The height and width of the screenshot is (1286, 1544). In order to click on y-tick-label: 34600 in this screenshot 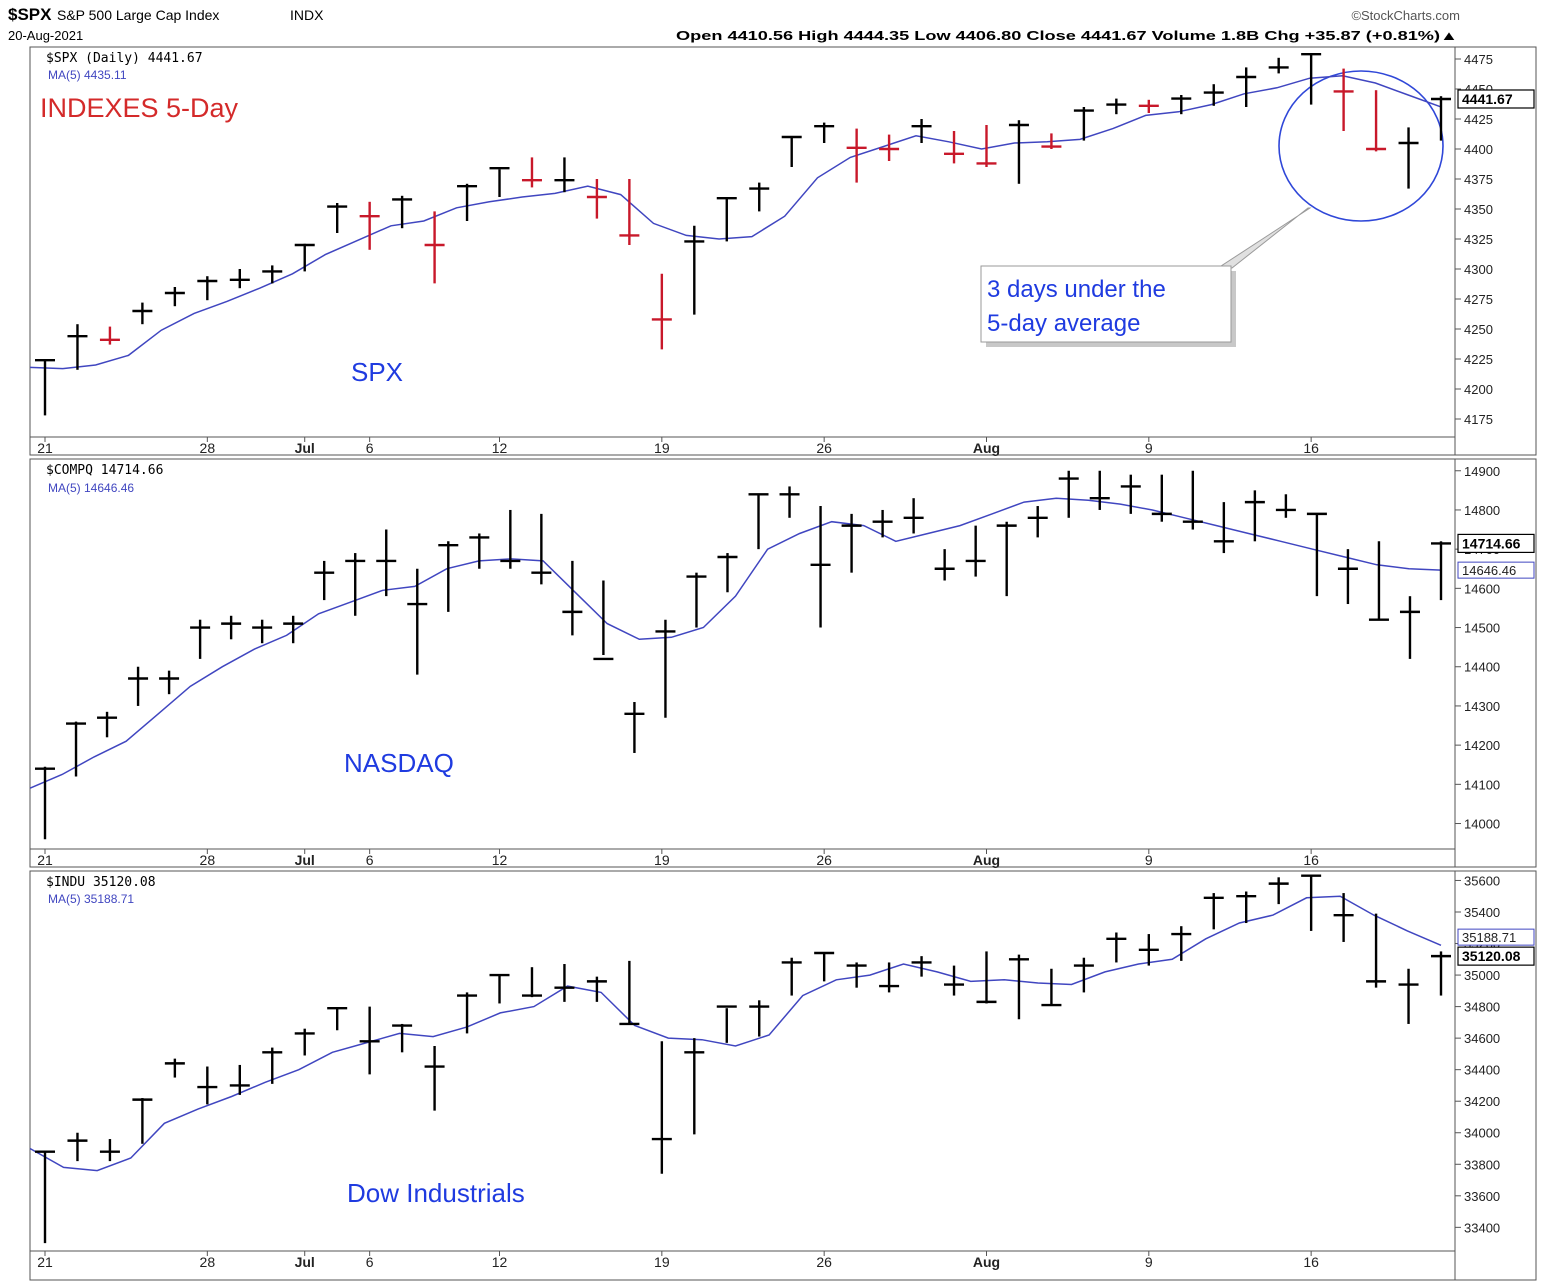, I will do `click(1482, 1038)`.